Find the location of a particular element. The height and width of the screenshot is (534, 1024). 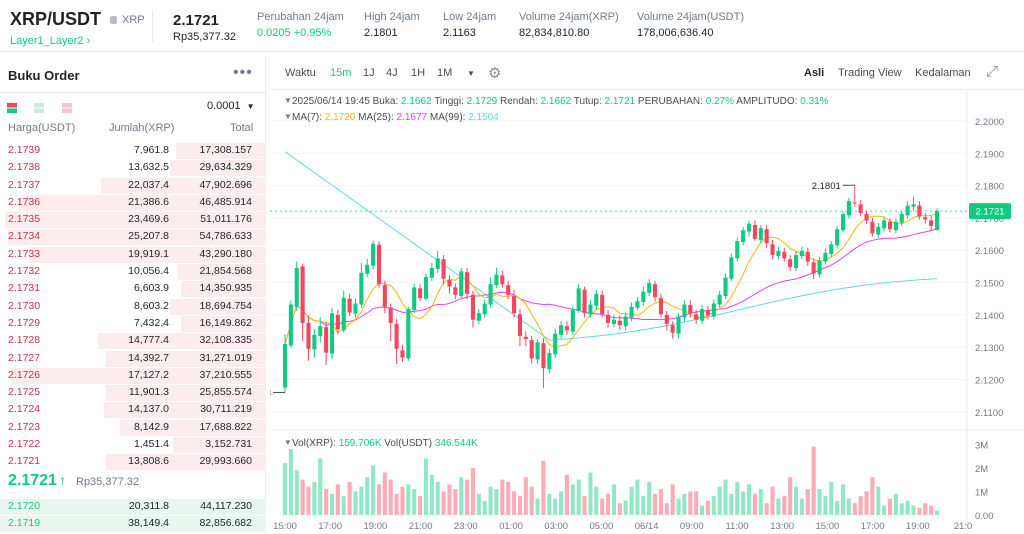

precision-select: 0.0001 ▼ is located at coordinates (231, 106).